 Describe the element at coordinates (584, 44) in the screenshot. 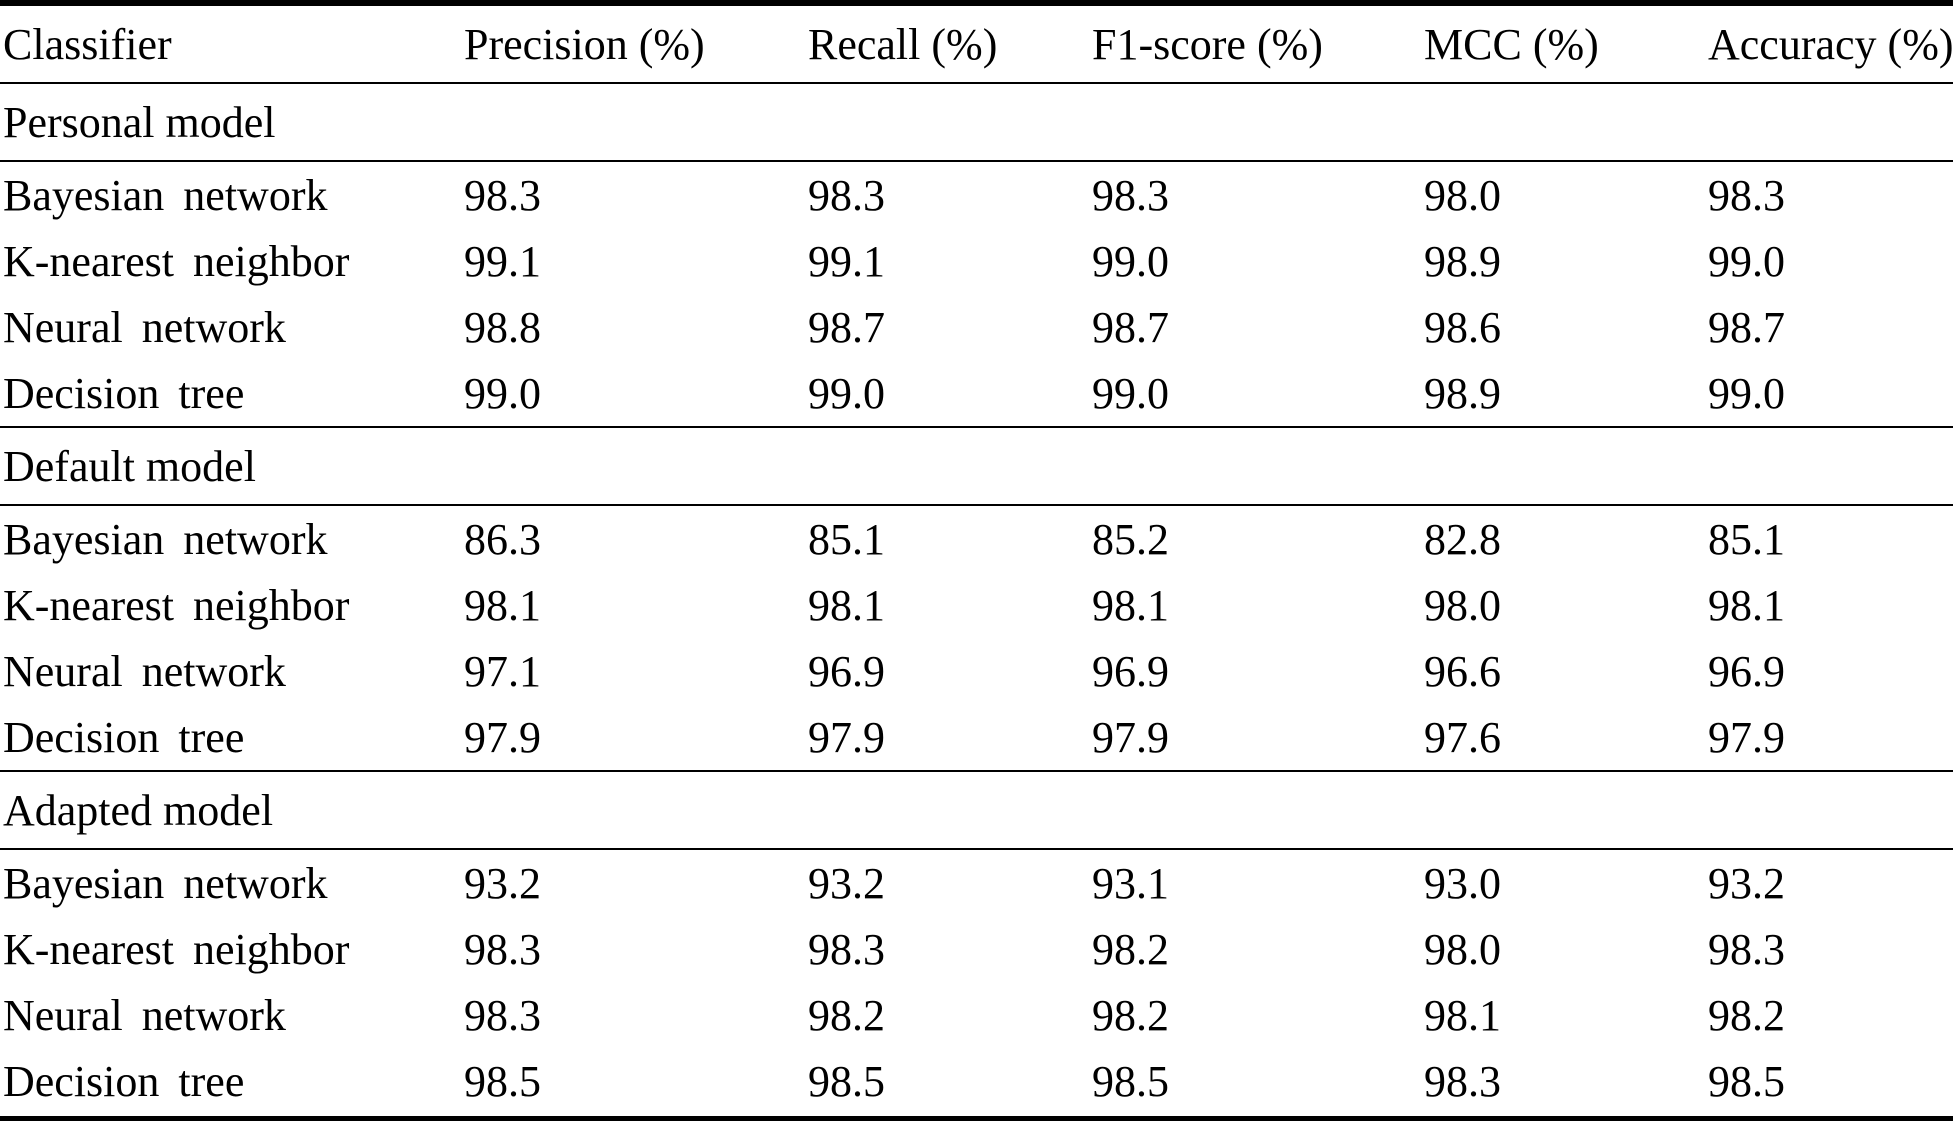

I see `column-header-precision: Precision (%)` at that location.